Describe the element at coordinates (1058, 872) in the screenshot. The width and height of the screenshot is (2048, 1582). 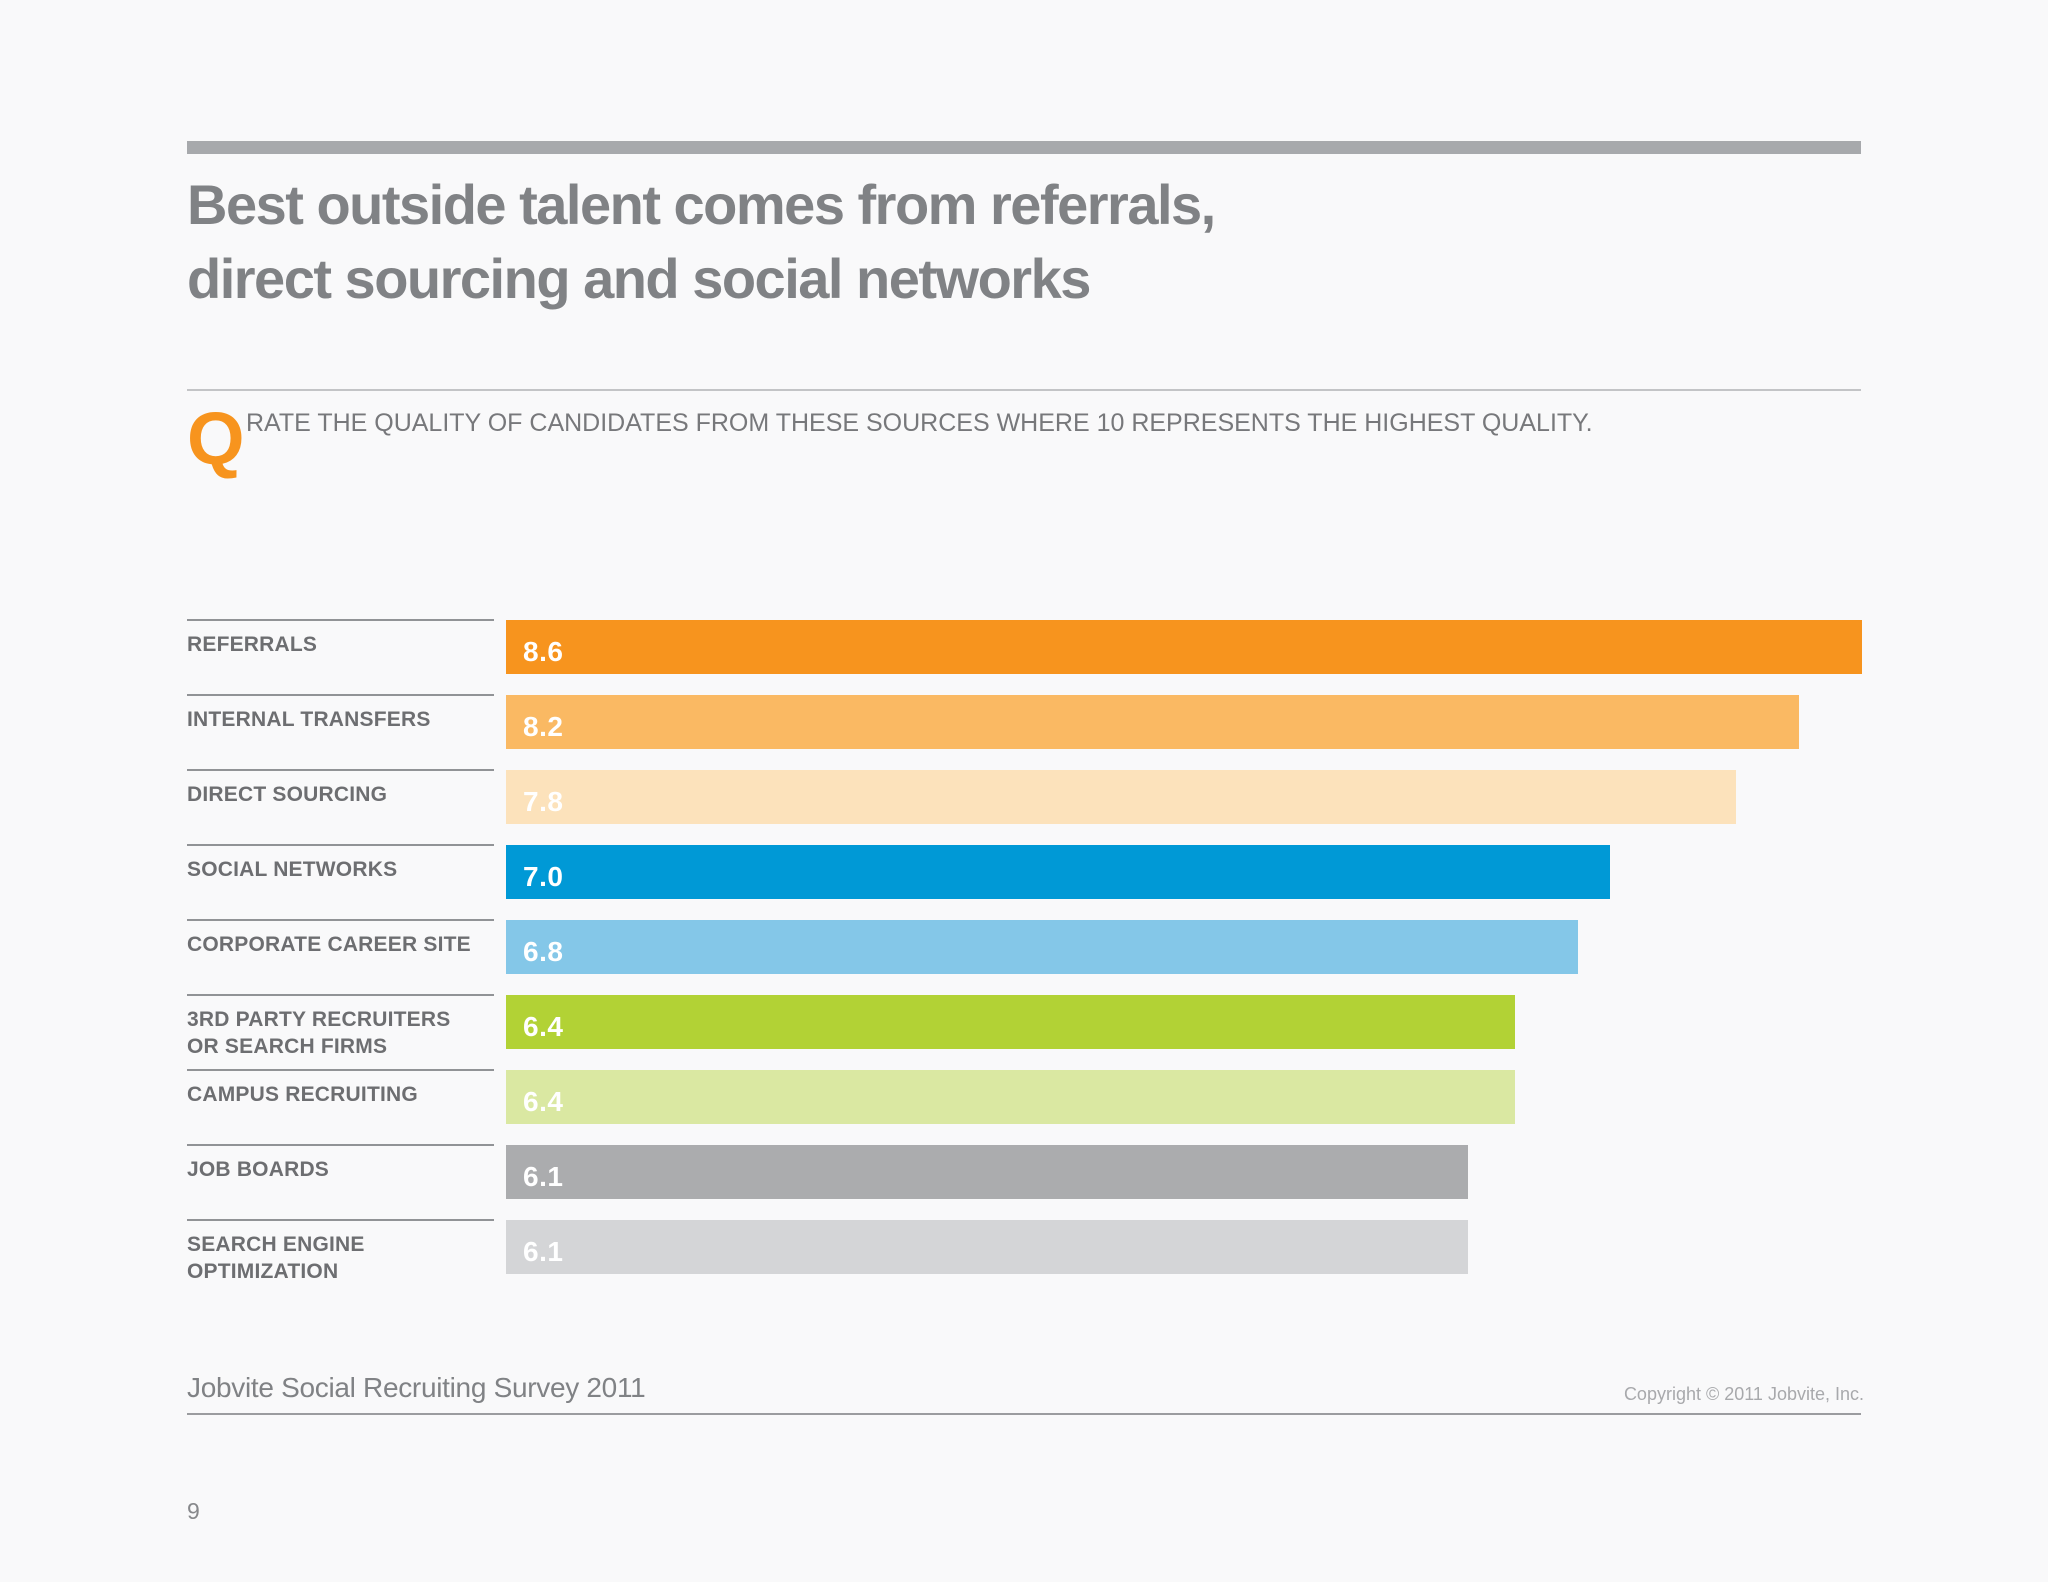
I see `value-bar: 7.0` at that location.